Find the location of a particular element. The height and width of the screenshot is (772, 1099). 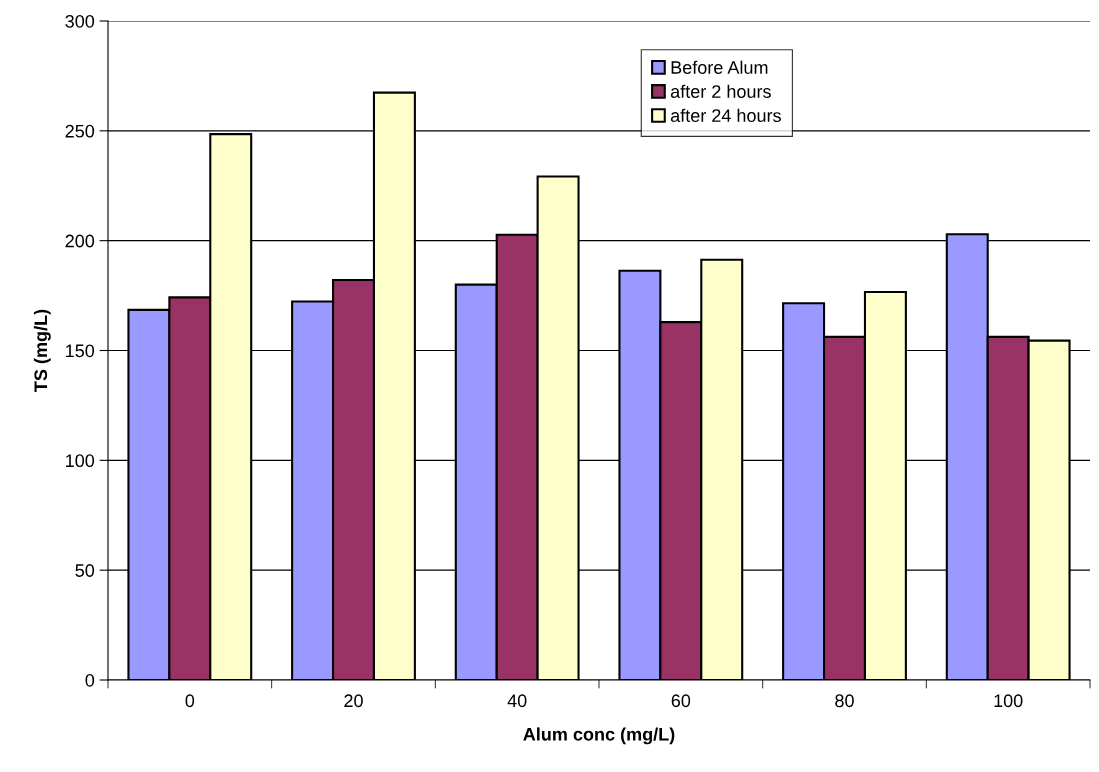

y-tick-label: 100 is located at coordinates (80, 461).